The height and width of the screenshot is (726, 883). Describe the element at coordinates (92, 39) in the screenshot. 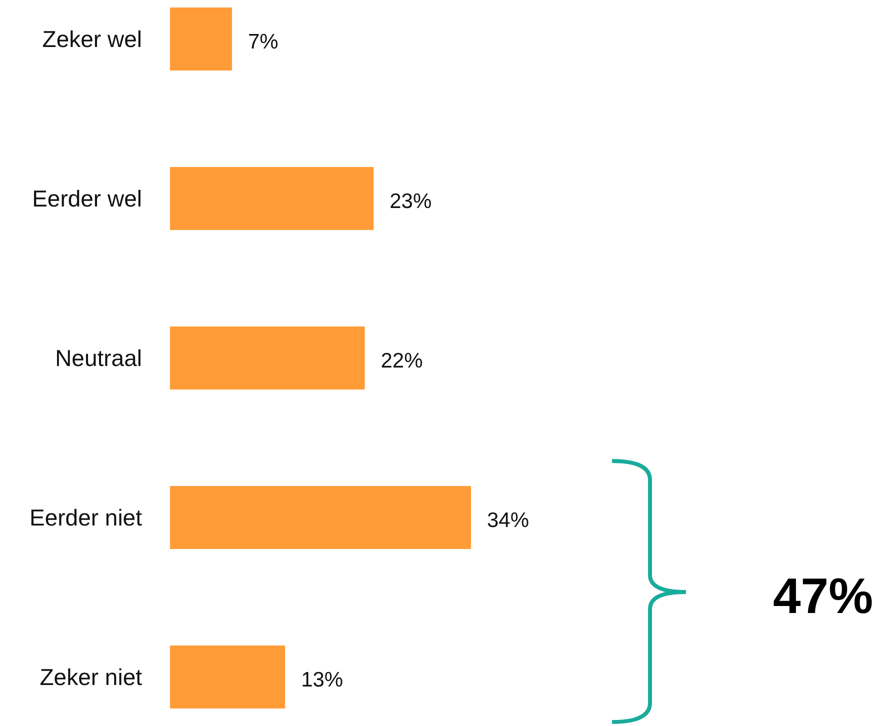

I see `y-tick-label: Zeker wel` at that location.